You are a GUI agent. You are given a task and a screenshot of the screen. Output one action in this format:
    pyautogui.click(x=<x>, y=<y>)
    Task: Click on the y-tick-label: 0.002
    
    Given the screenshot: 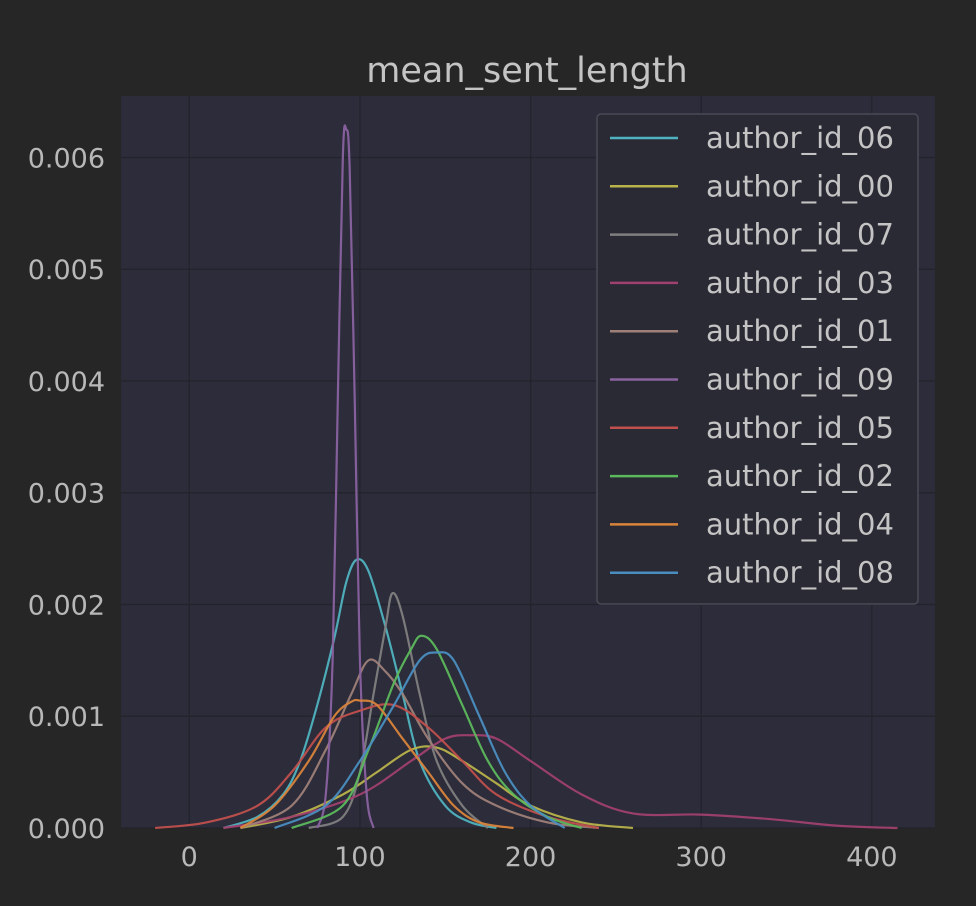 What is the action you would take?
    pyautogui.click(x=66, y=605)
    